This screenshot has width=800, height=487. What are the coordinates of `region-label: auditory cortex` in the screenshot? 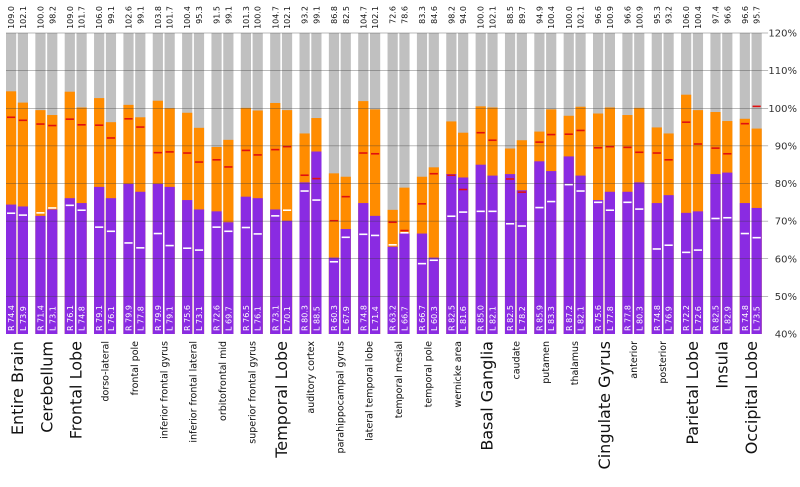 It's located at (311, 377).